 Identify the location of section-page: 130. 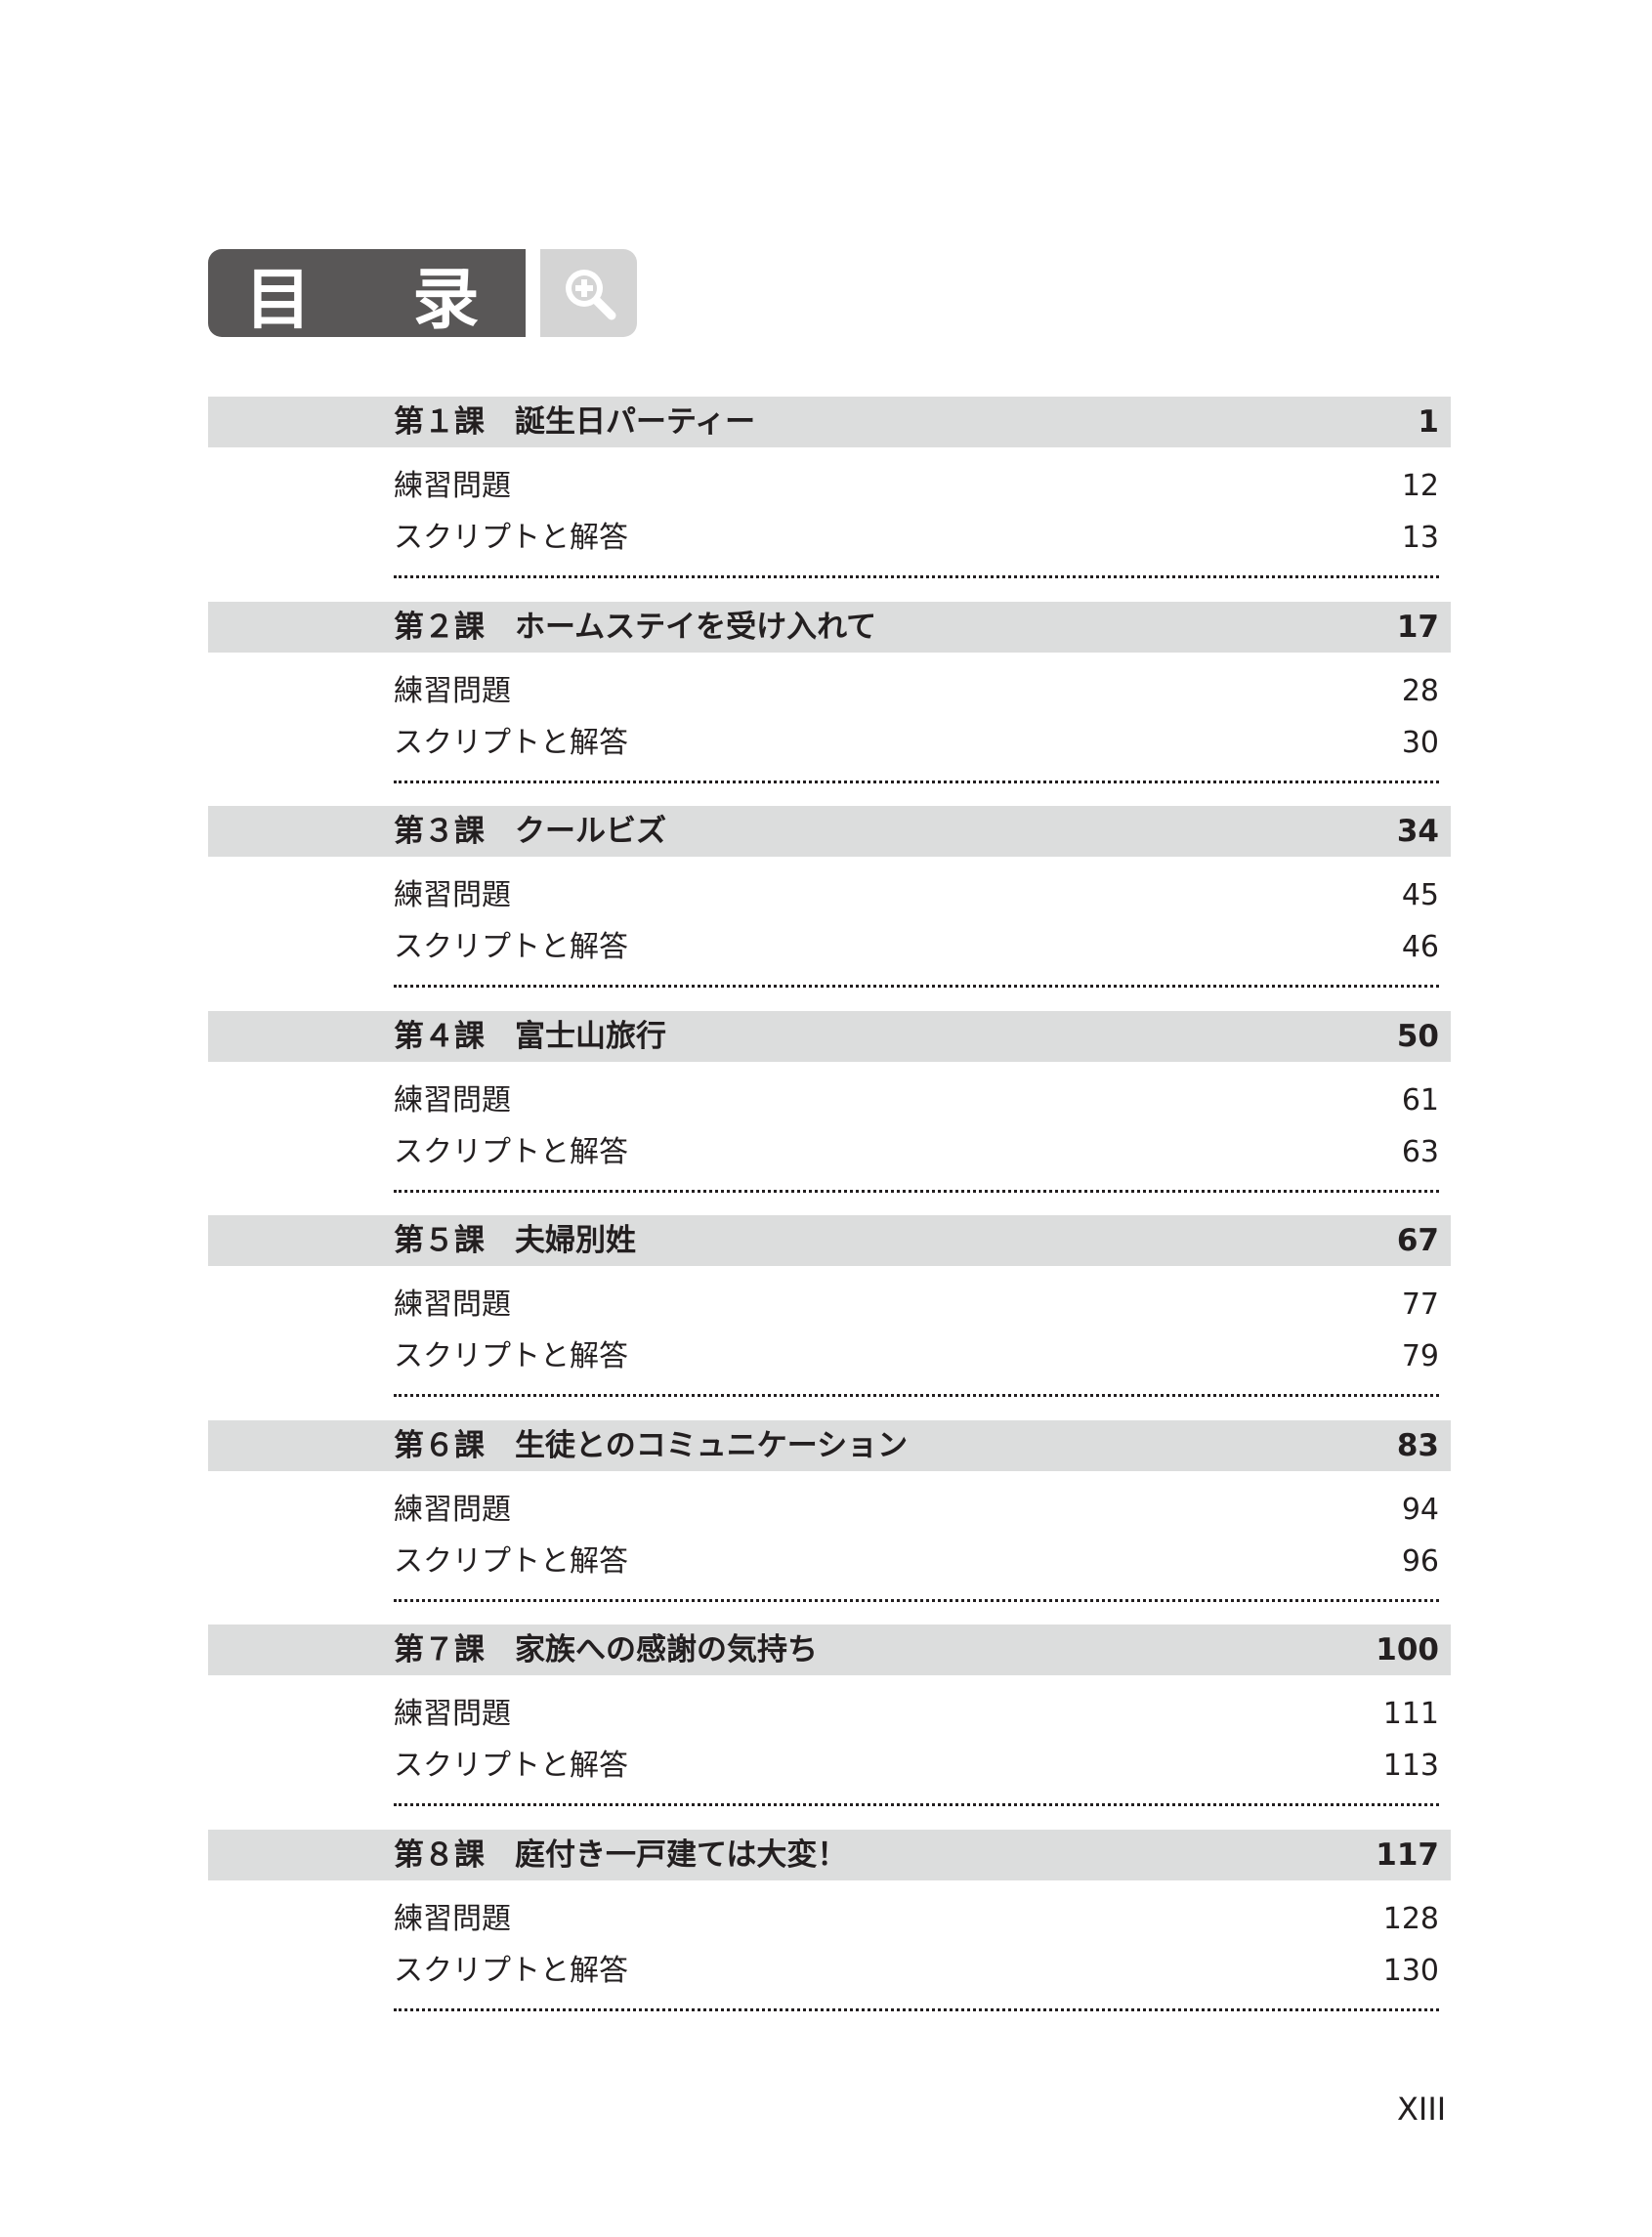
(1410, 1970).